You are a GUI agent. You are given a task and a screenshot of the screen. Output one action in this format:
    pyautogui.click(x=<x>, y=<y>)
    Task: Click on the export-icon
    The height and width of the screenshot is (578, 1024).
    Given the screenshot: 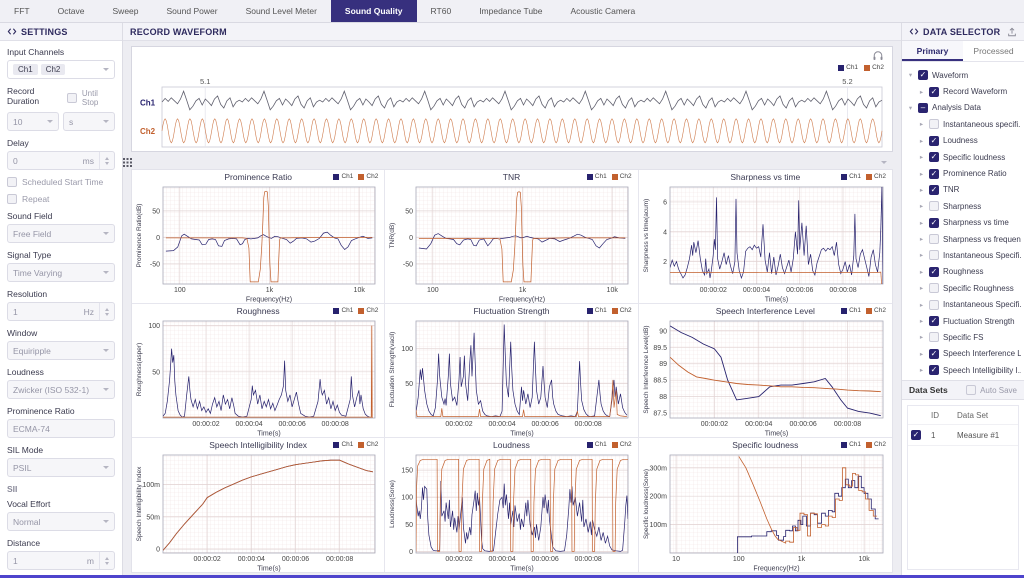 What is the action you would take?
    pyautogui.click(x=1012, y=32)
    